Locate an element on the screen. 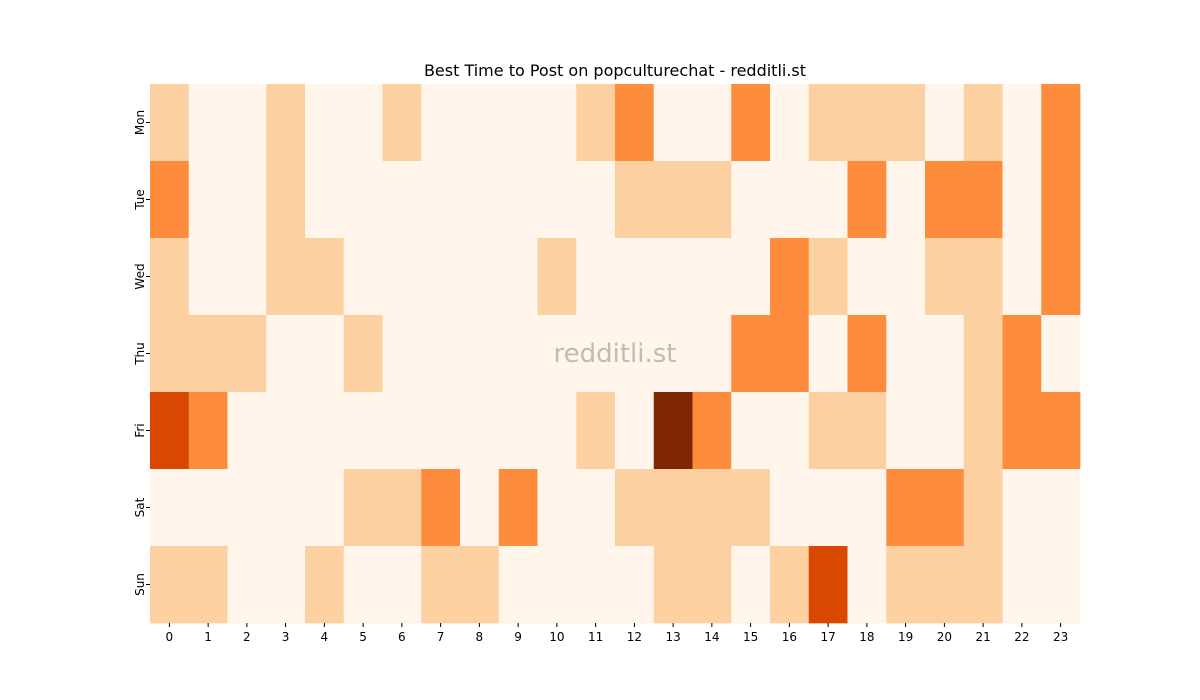 The height and width of the screenshot is (700, 1200). y-tick-label: Thu is located at coordinates (140, 354).